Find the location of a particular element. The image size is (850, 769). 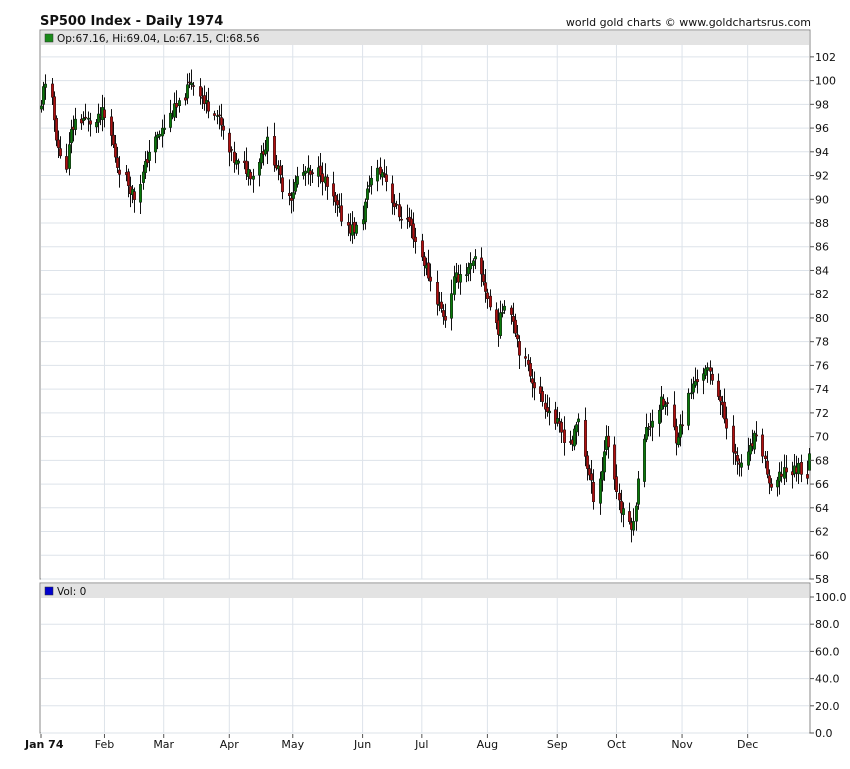

volume-tick-label: 0.0 is located at coordinates (824, 733).